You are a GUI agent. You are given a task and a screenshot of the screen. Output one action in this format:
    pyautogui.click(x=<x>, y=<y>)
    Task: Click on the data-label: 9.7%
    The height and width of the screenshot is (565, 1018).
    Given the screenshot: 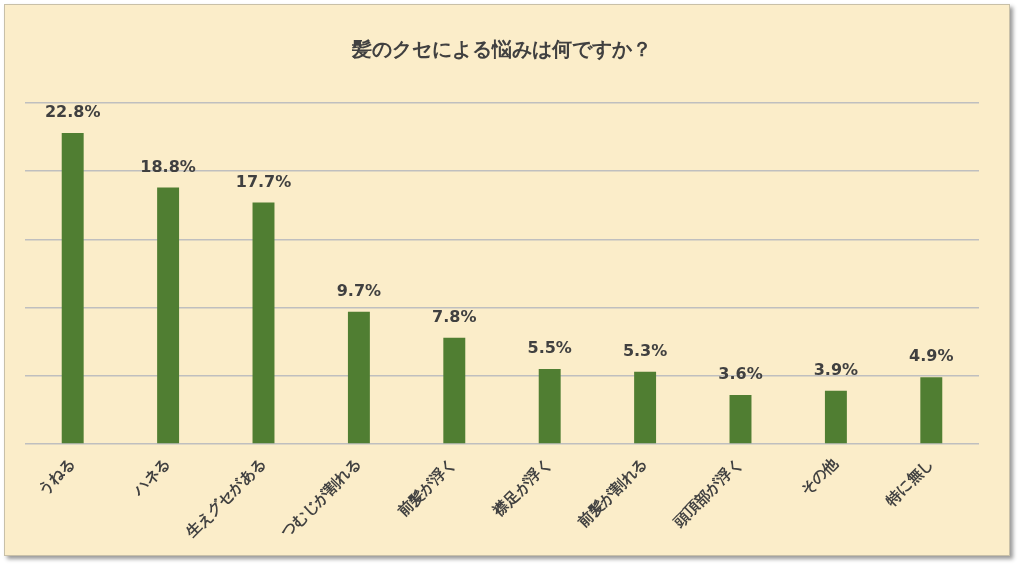 What is the action you would take?
    pyautogui.click(x=359, y=290)
    